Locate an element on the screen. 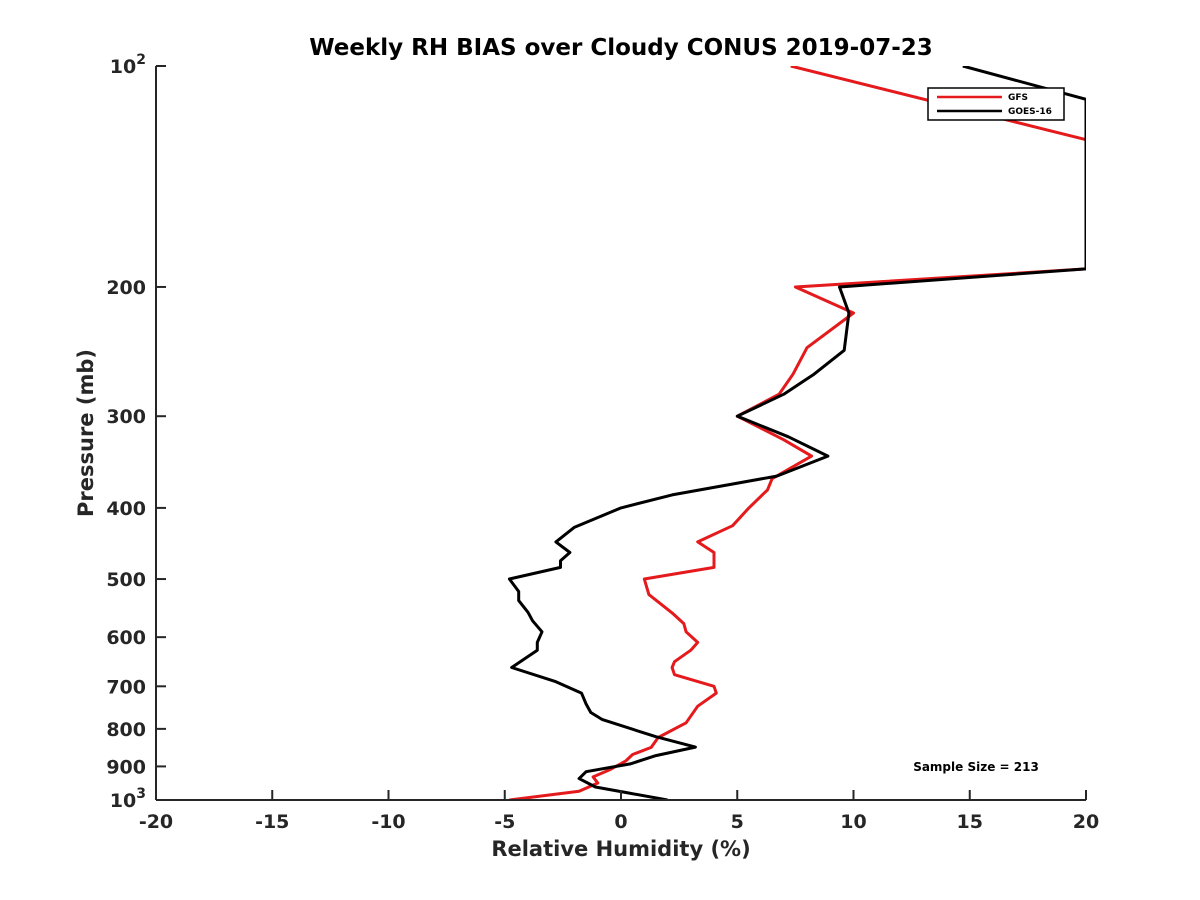 The height and width of the screenshot is (900, 1200). x-ticks: -20 -15 -10 -5 0 5 10 15 20 is located at coordinates (619, 811).